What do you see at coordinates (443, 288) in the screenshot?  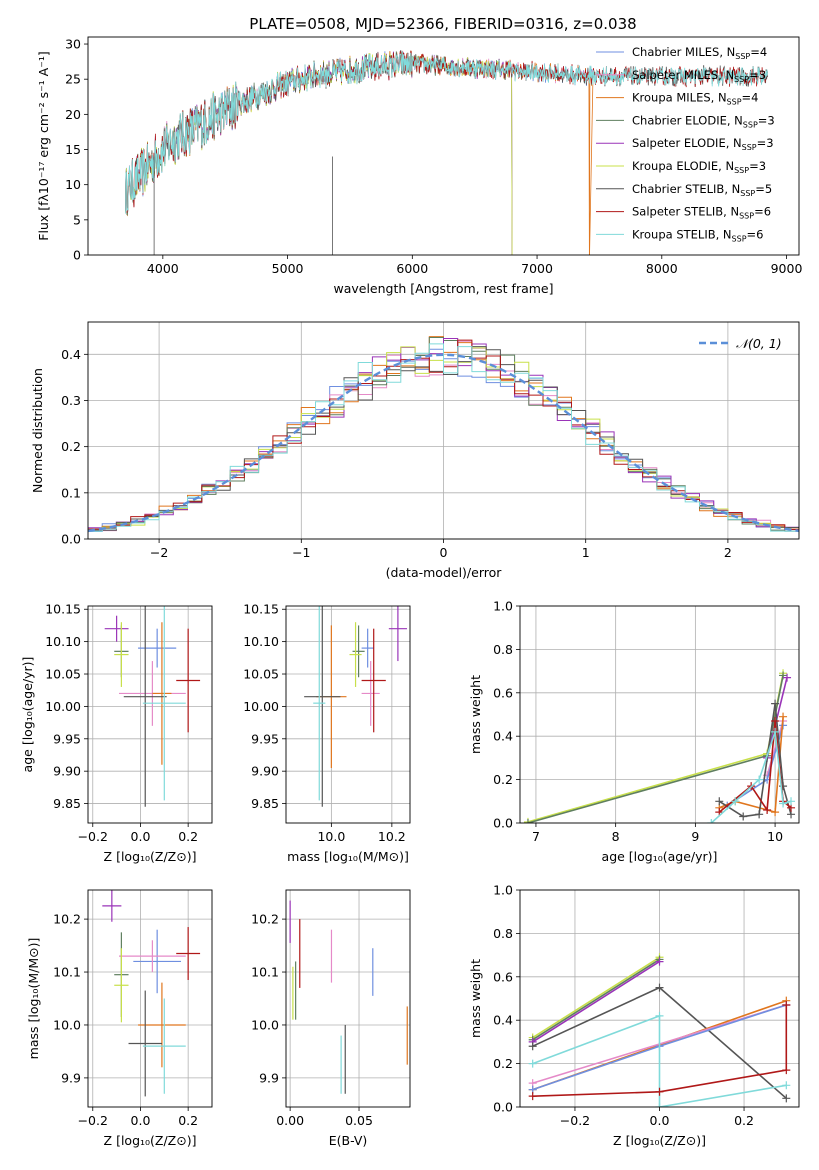 I see `x-axis-label: wavelength [Angstrom, rest frame]` at bounding box center [443, 288].